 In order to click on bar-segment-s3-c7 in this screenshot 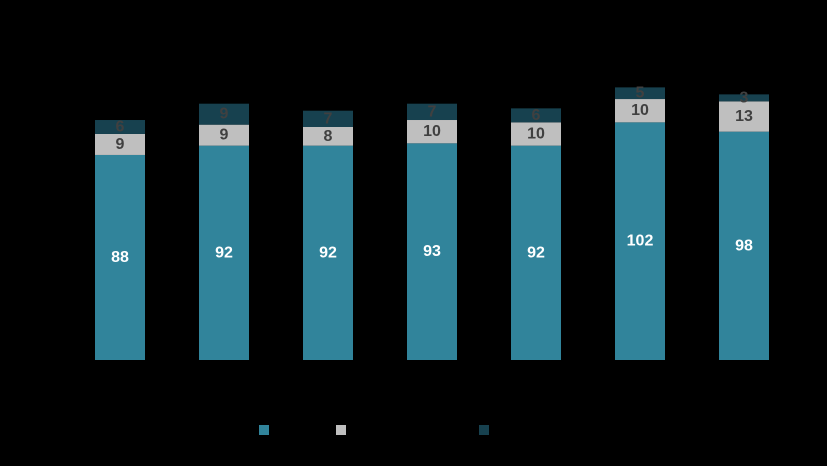, I will do `click(744, 98)`.